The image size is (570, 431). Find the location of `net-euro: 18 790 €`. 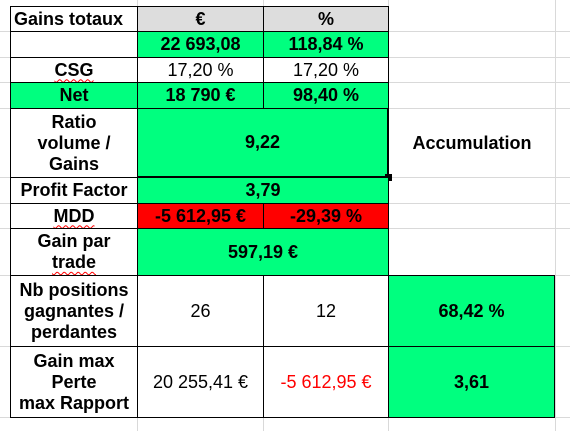

net-euro: 18 790 € is located at coordinates (200, 95).